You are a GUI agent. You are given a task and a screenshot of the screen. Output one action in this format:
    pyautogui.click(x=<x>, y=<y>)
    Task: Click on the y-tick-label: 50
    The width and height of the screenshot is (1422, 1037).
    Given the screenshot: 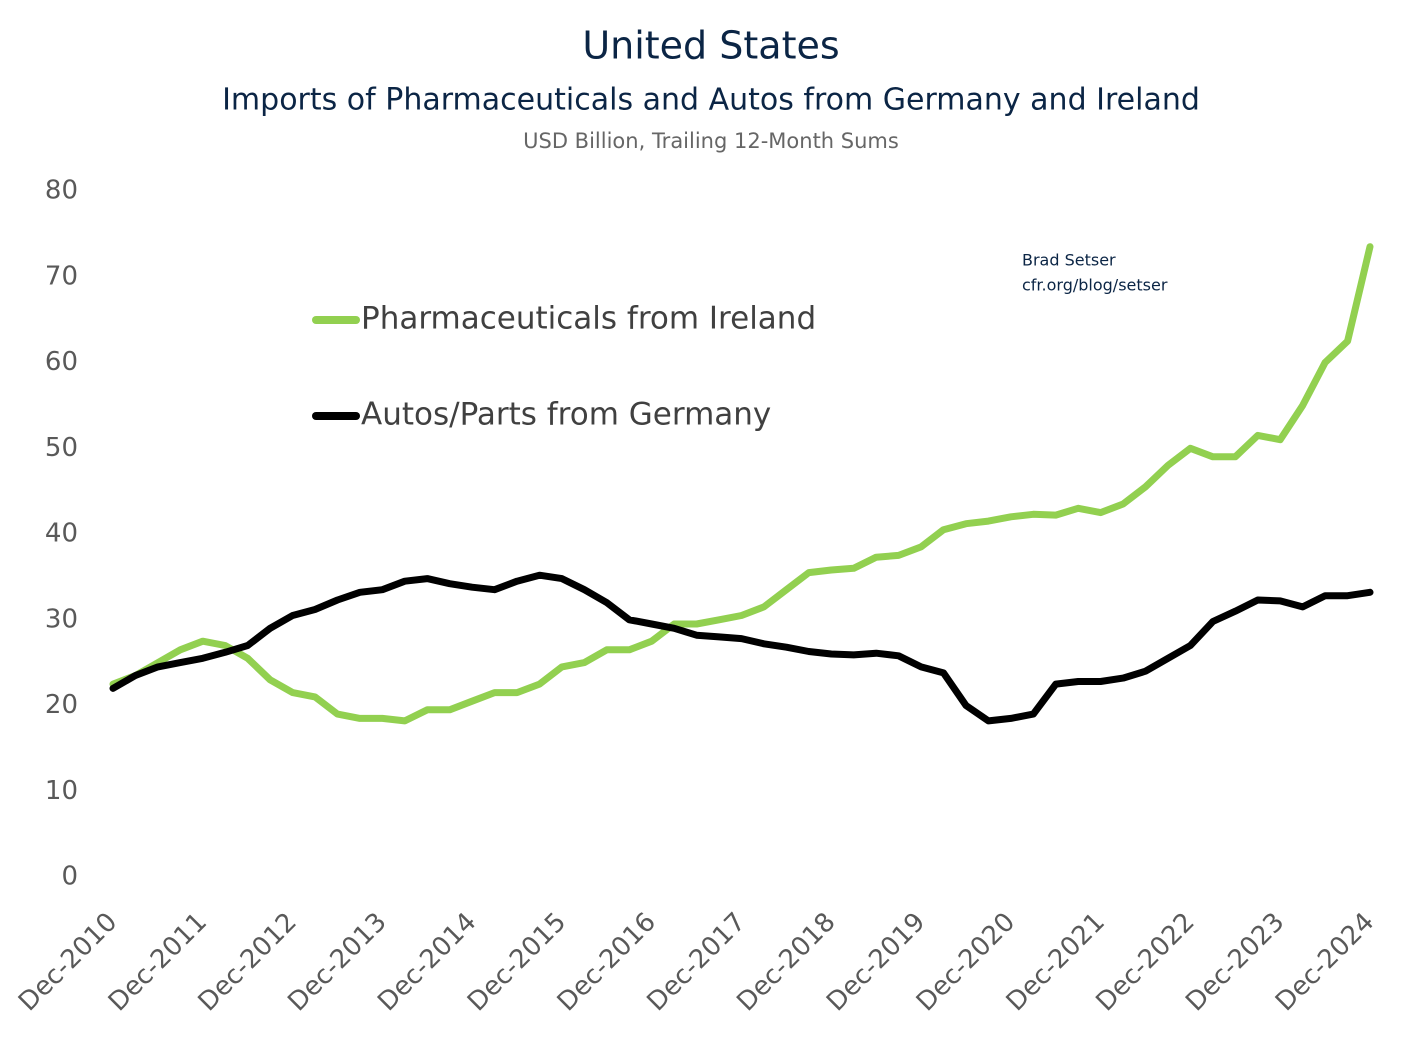 What is the action you would take?
    pyautogui.click(x=61, y=448)
    